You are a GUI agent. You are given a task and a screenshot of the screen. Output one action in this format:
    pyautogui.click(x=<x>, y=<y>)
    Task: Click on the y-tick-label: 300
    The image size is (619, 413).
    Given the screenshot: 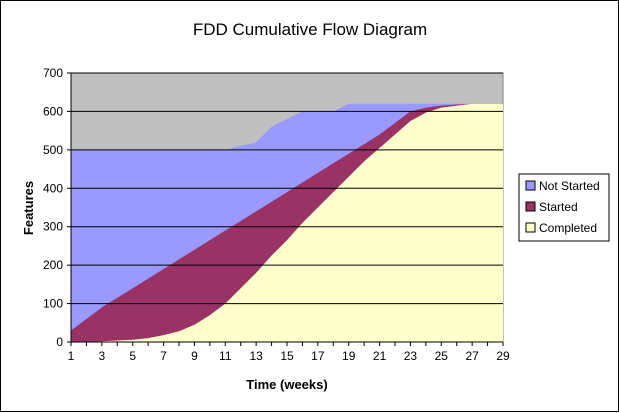 What is the action you would take?
    pyautogui.click(x=53, y=227)
    